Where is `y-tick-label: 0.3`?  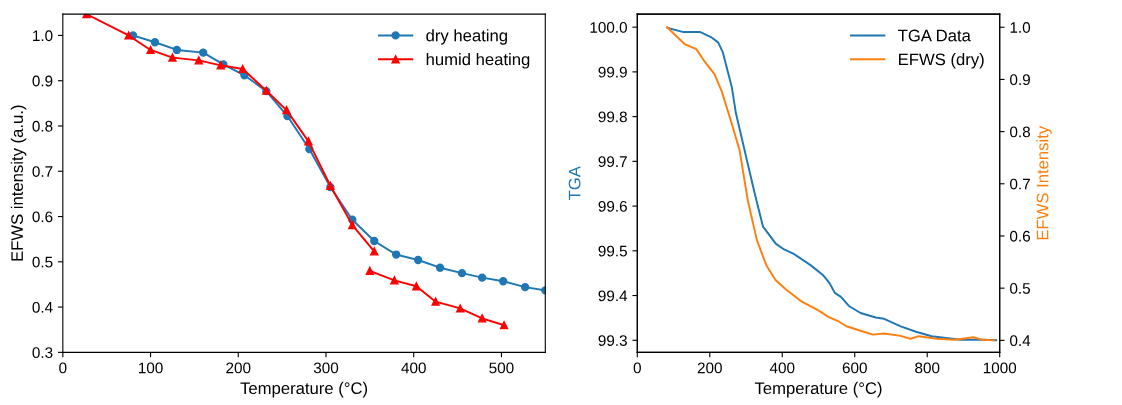 y-tick-label: 0.3 is located at coordinates (42, 353).